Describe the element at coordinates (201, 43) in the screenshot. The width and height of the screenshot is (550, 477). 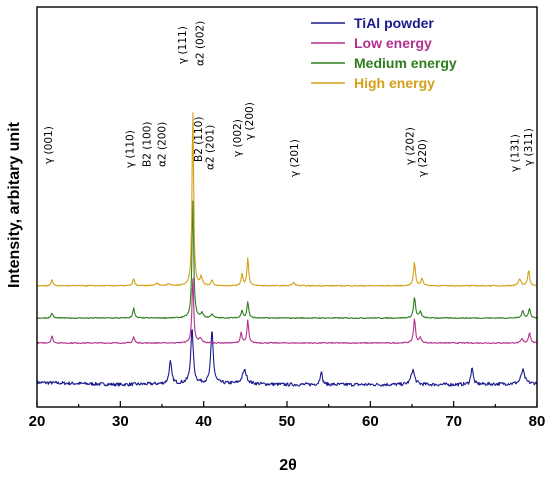
I see `peak-label: α2 (002)` at that location.